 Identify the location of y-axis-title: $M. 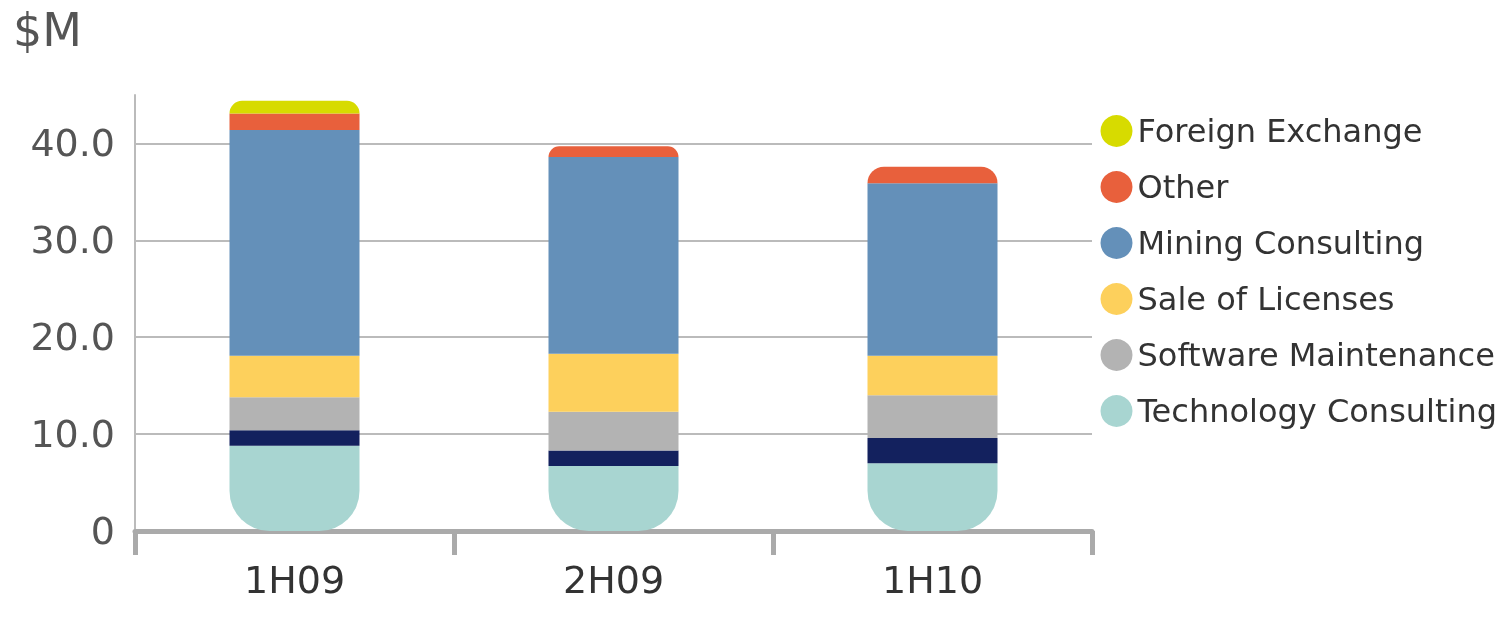
(47, 30).